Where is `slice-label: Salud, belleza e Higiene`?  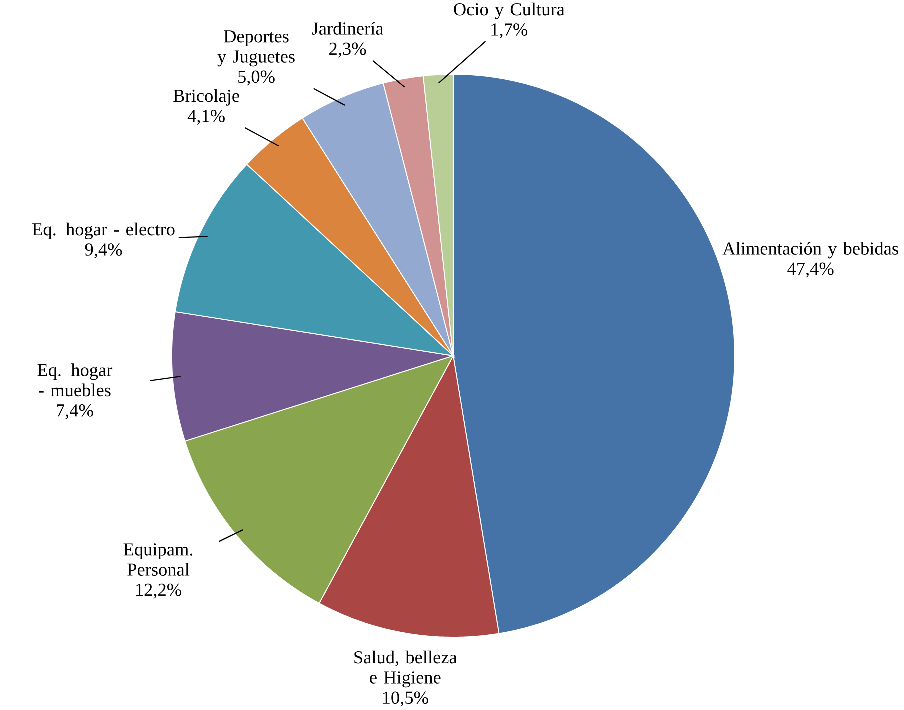
slice-label: Salud, belleza e Higiene is located at coordinates (406, 669).